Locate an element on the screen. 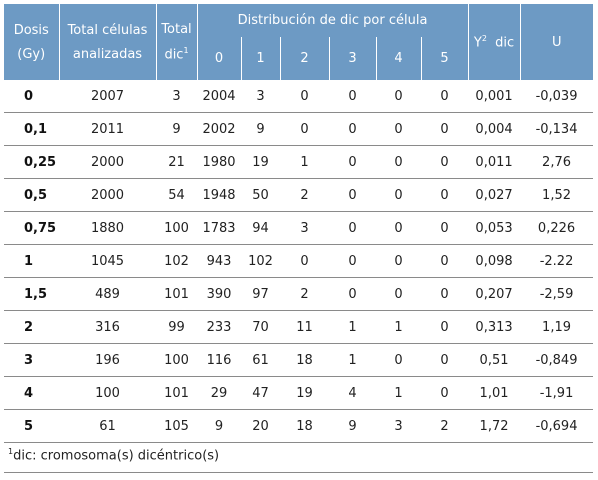 The image size is (598, 480). cell-y2: 0,313 is located at coordinates (494, 327).